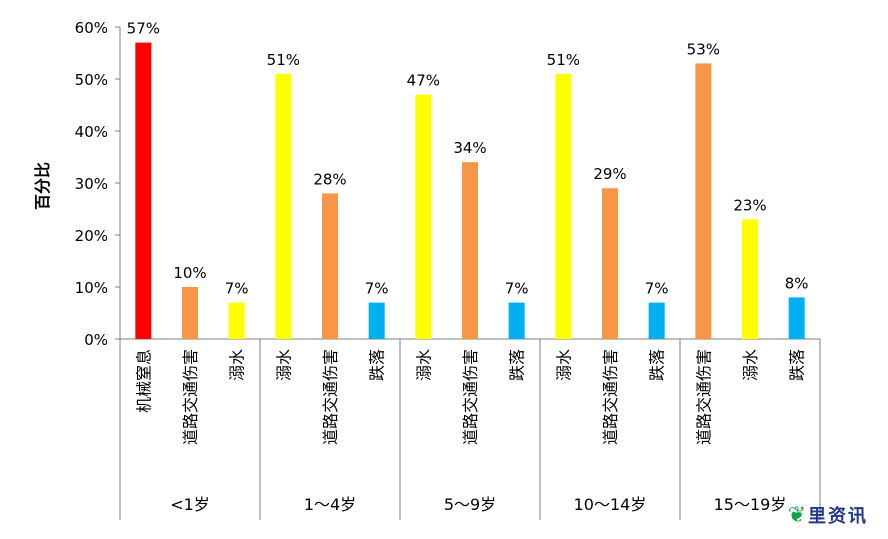  What do you see at coordinates (470, 504) in the screenshot?
I see `group-label: 5～9岁` at bounding box center [470, 504].